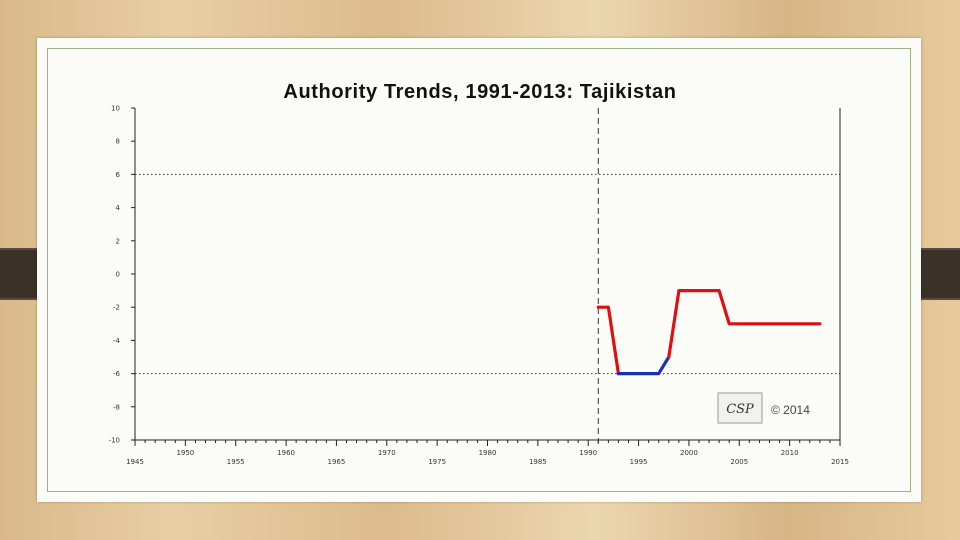 The height and width of the screenshot is (540, 960). Describe the element at coordinates (236, 462) in the screenshot. I see `x-tick-label: 1955` at that location.